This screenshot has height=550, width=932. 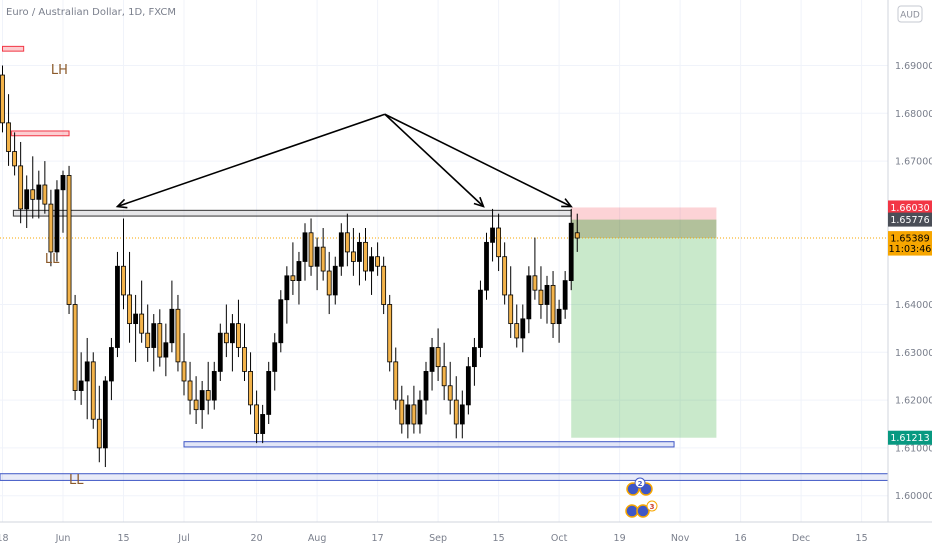 What do you see at coordinates (640, 484) in the screenshot?
I see `event-count-glyph: 2` at bounding box center [640, 484].